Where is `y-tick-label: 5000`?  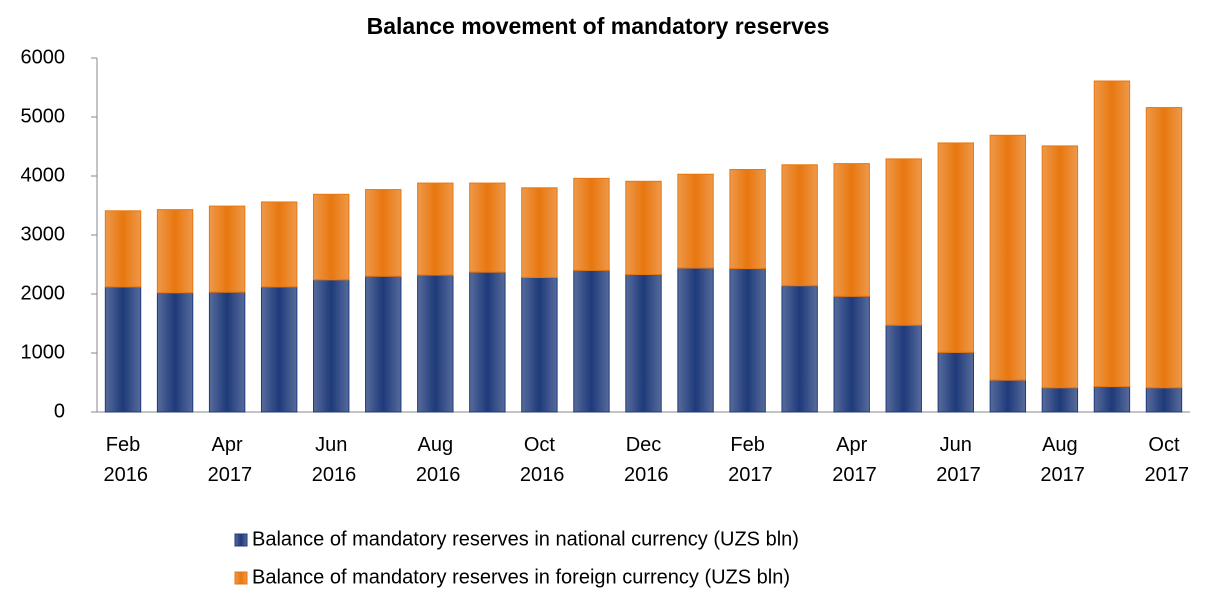 y-tick-label: 5000 is located at coordinates (43, 116).